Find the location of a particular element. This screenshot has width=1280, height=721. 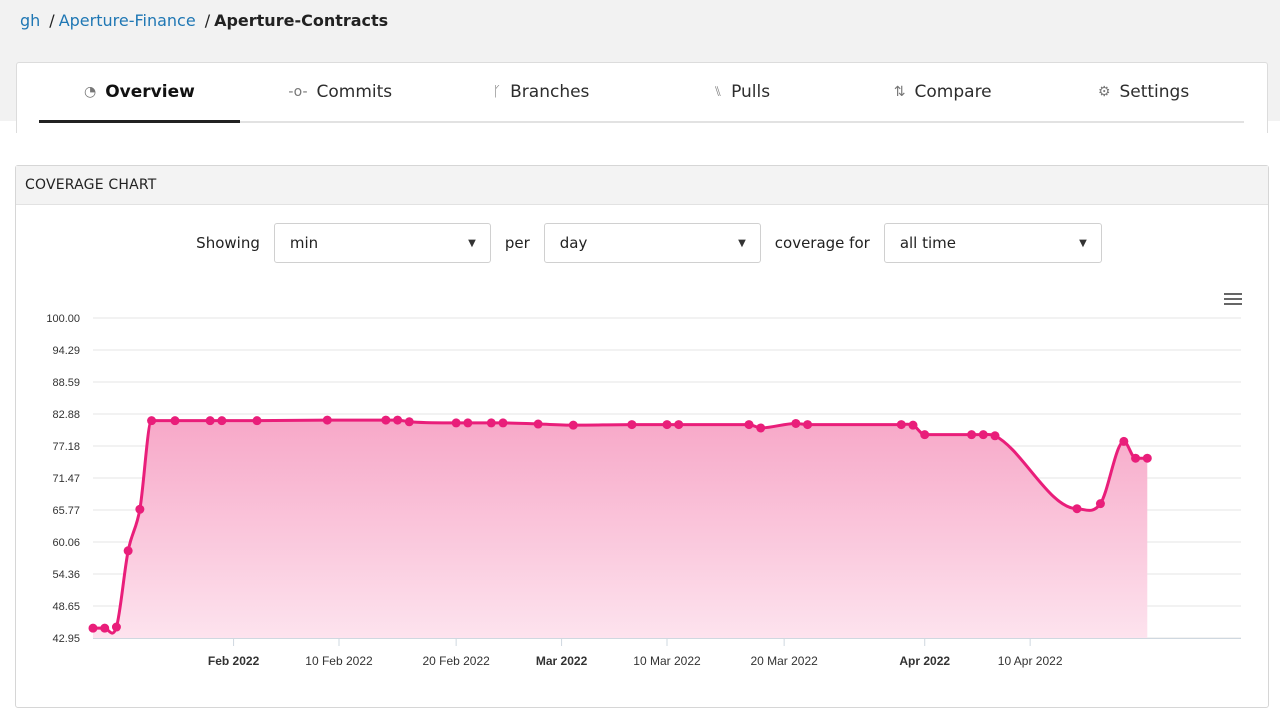

x-tick-label: 20 Mar 2022 is located at coordinates (784, 661).